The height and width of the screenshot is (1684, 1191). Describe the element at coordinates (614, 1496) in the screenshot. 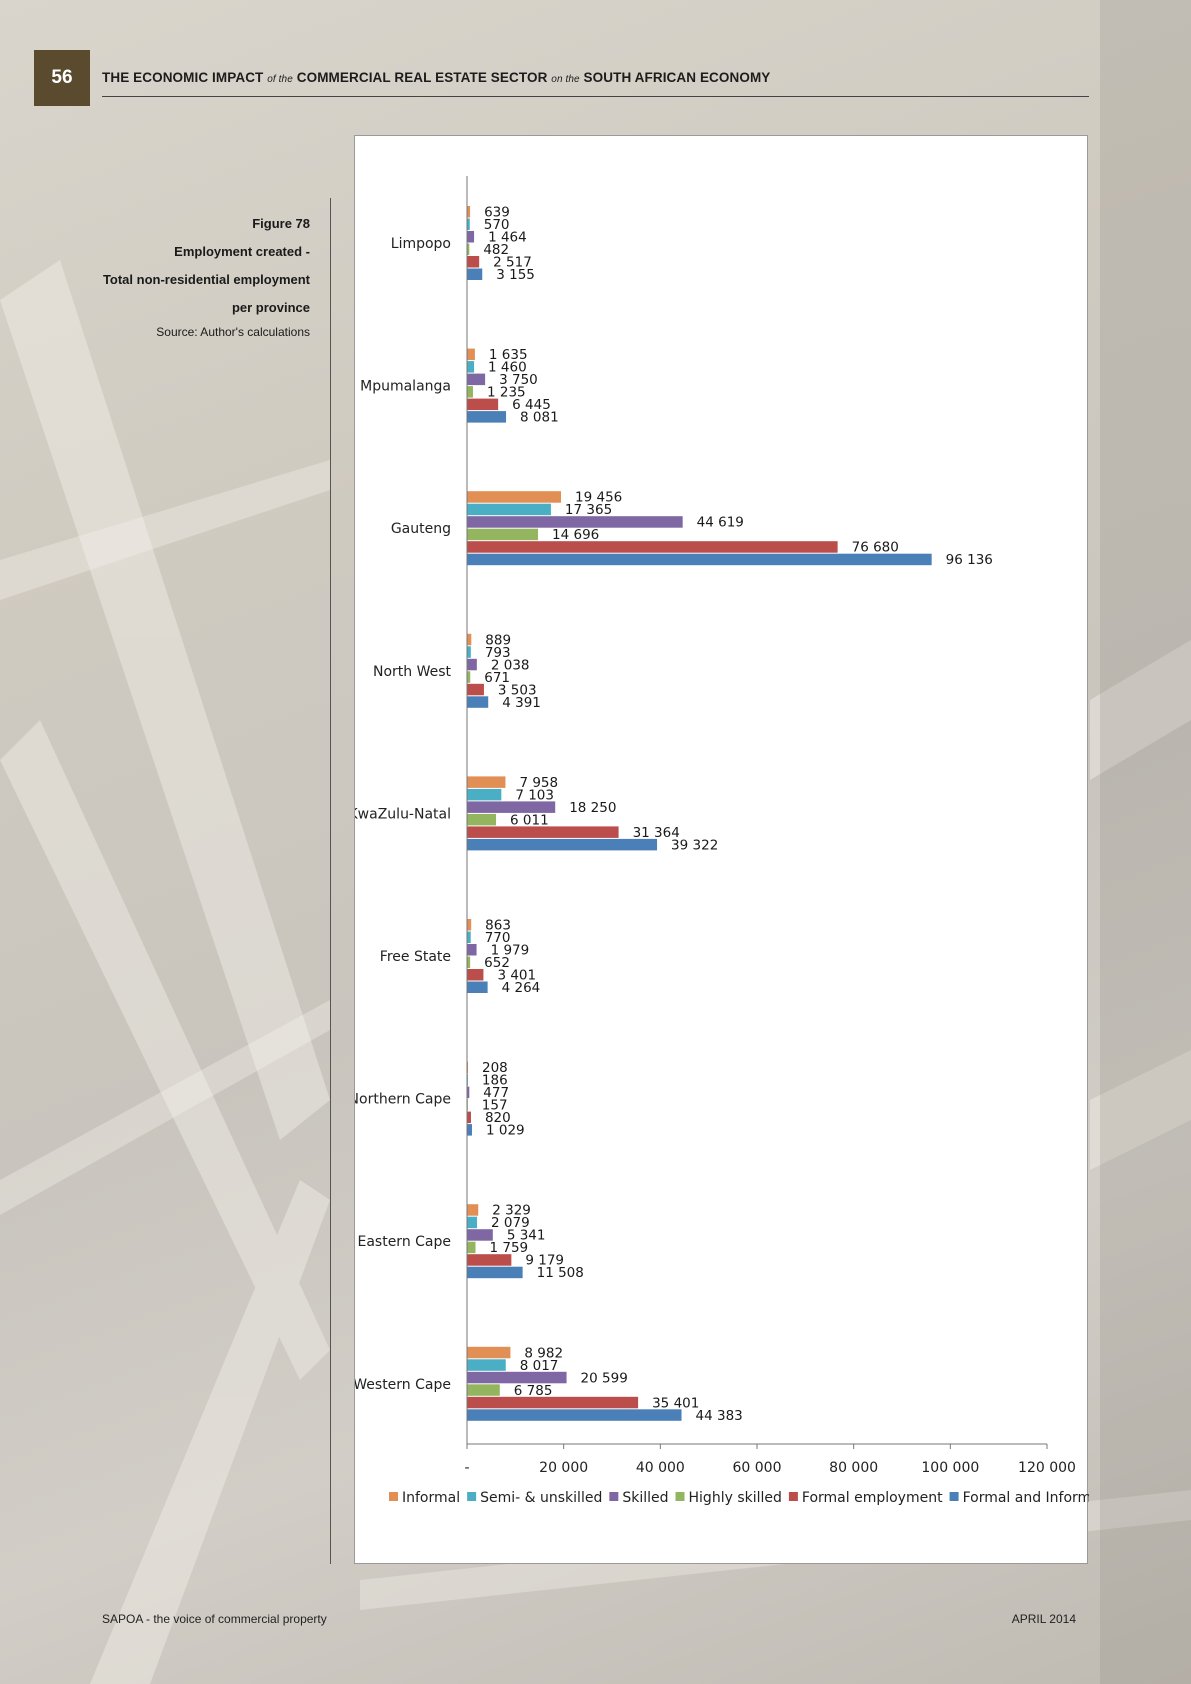

I see `legend-swatch-skilled` at that location.